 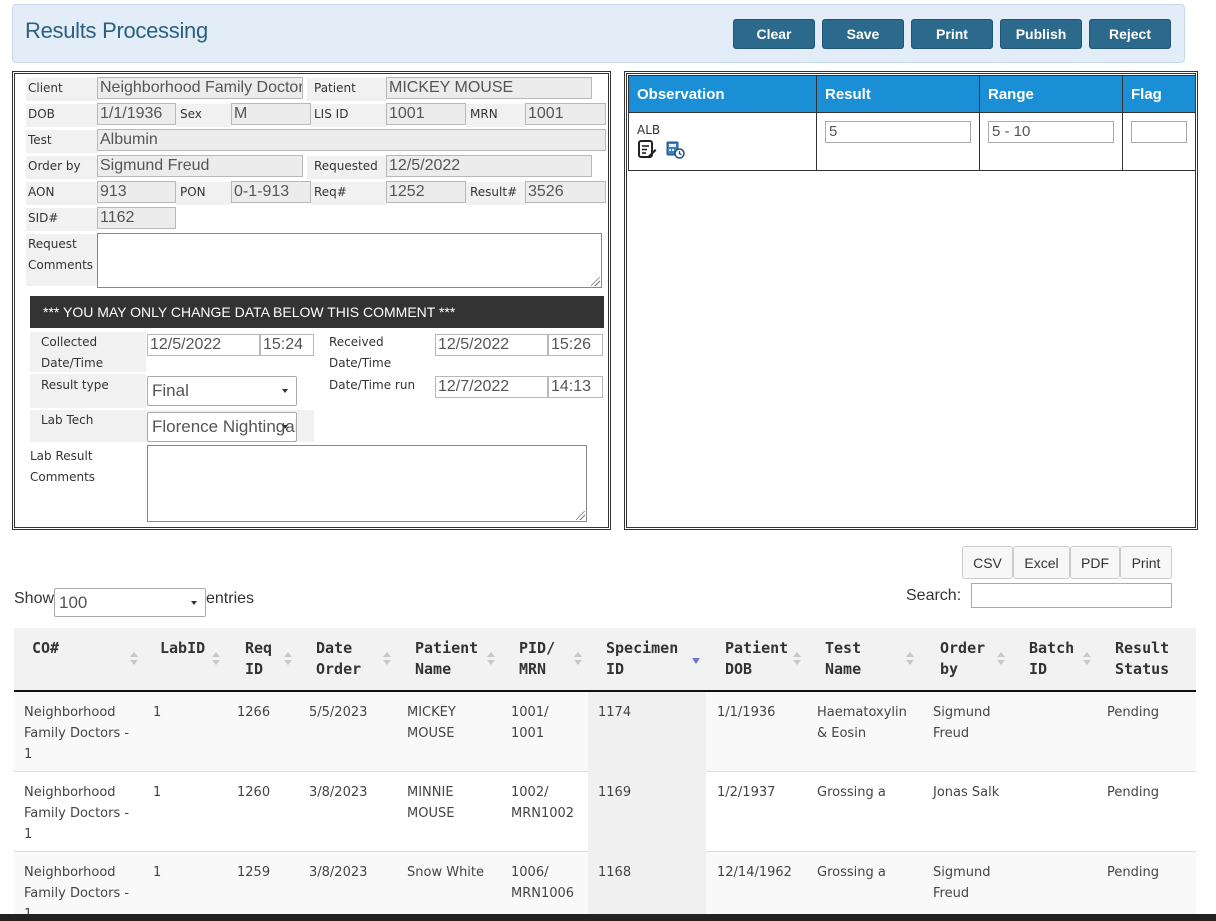 What do you see at coordinates (1051, 132) in the screenshot?
I see `range-input: 5 - 10` at bounding box center [1051, 132].